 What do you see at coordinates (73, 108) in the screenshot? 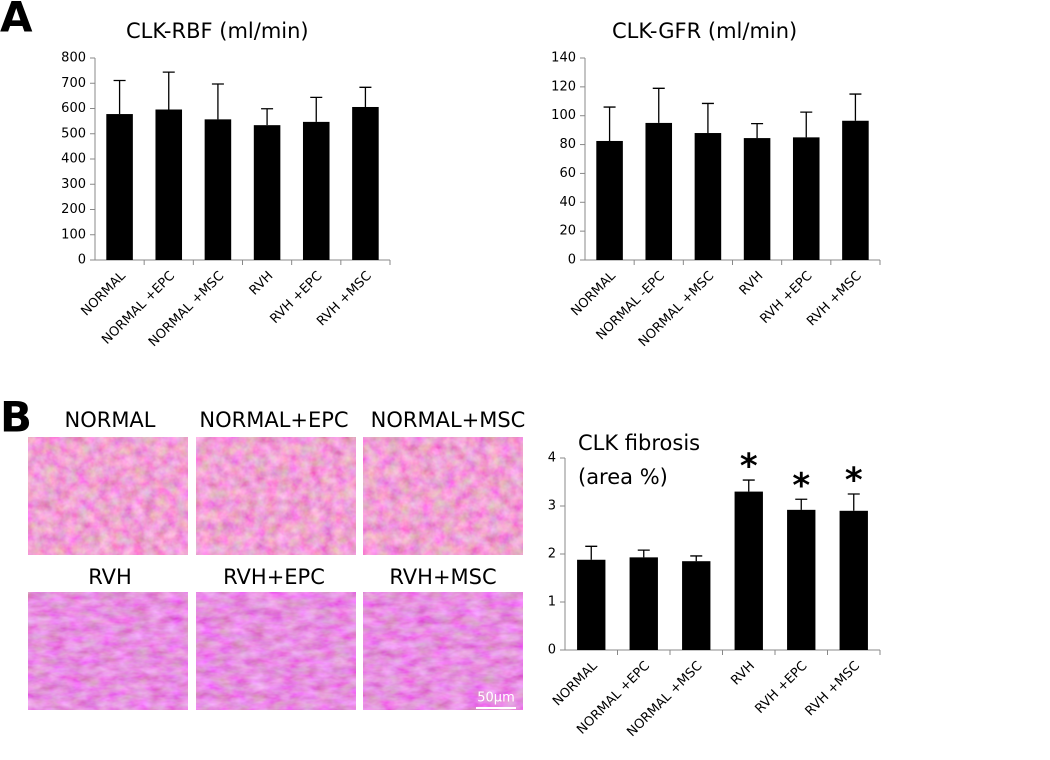
I see `y-tick-label: 600` at bounding box center [73, 108].